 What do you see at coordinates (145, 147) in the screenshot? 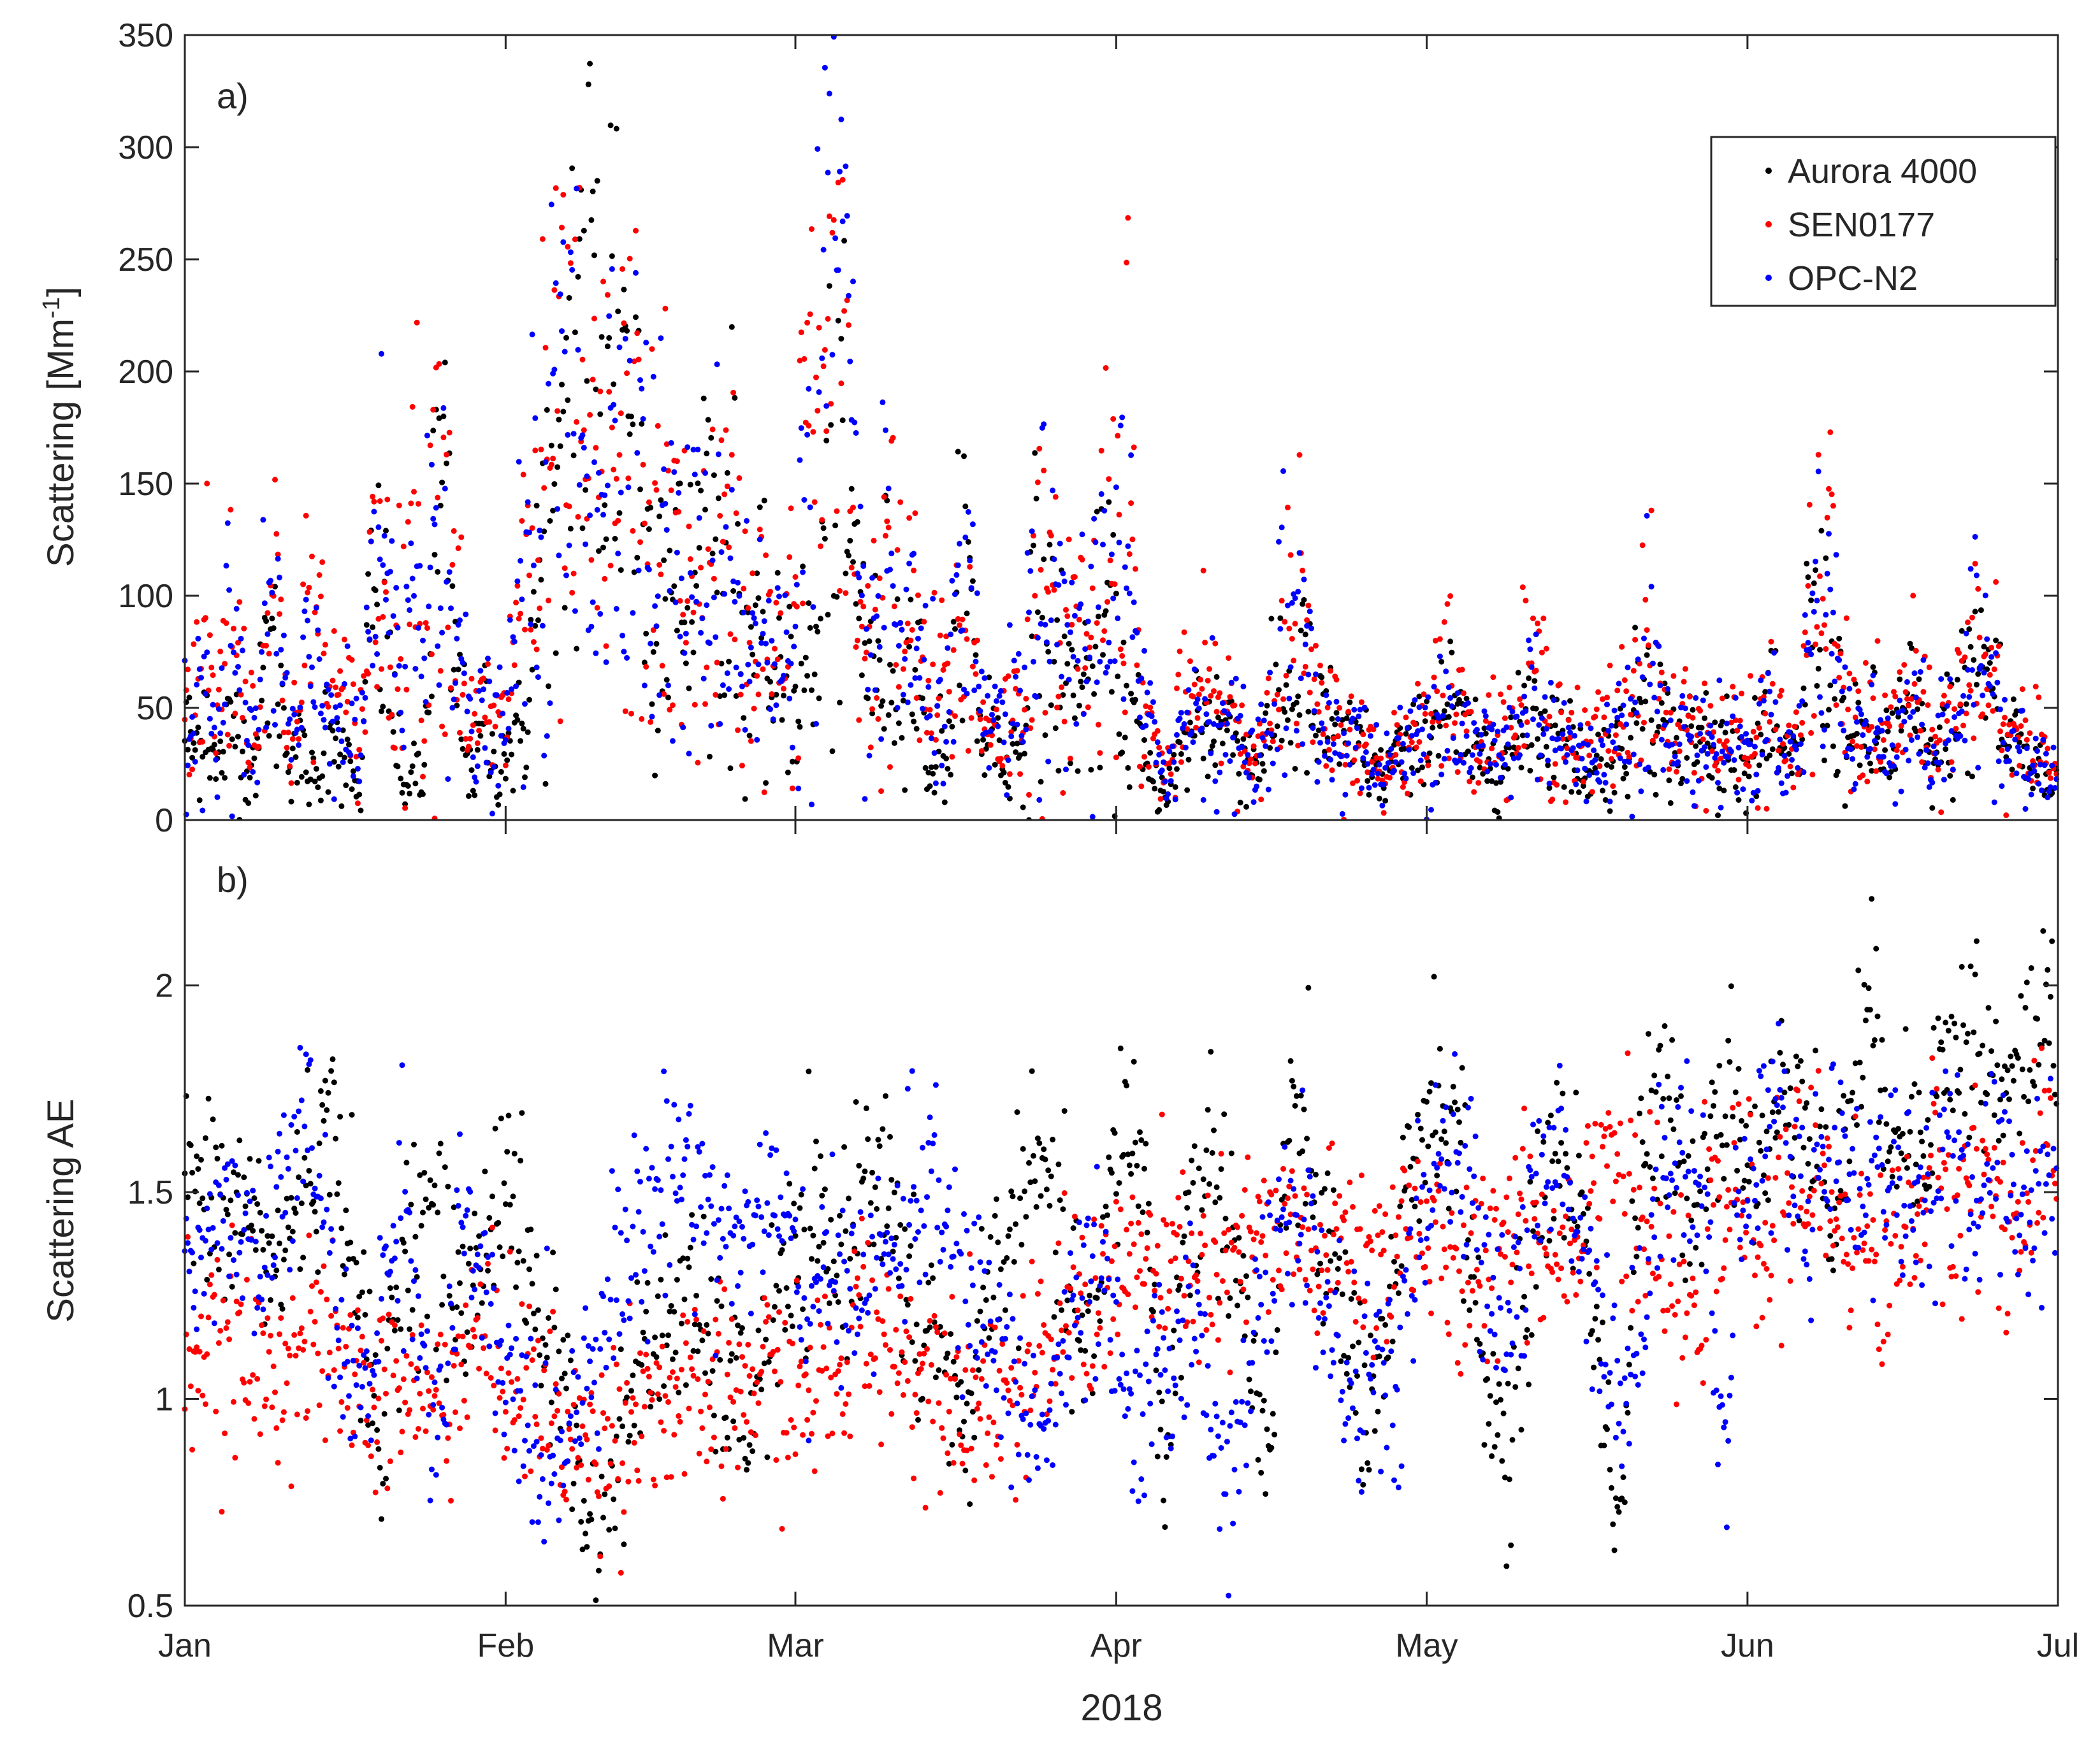
I see `ytick-label: 300` at bounding box center [145, 147].